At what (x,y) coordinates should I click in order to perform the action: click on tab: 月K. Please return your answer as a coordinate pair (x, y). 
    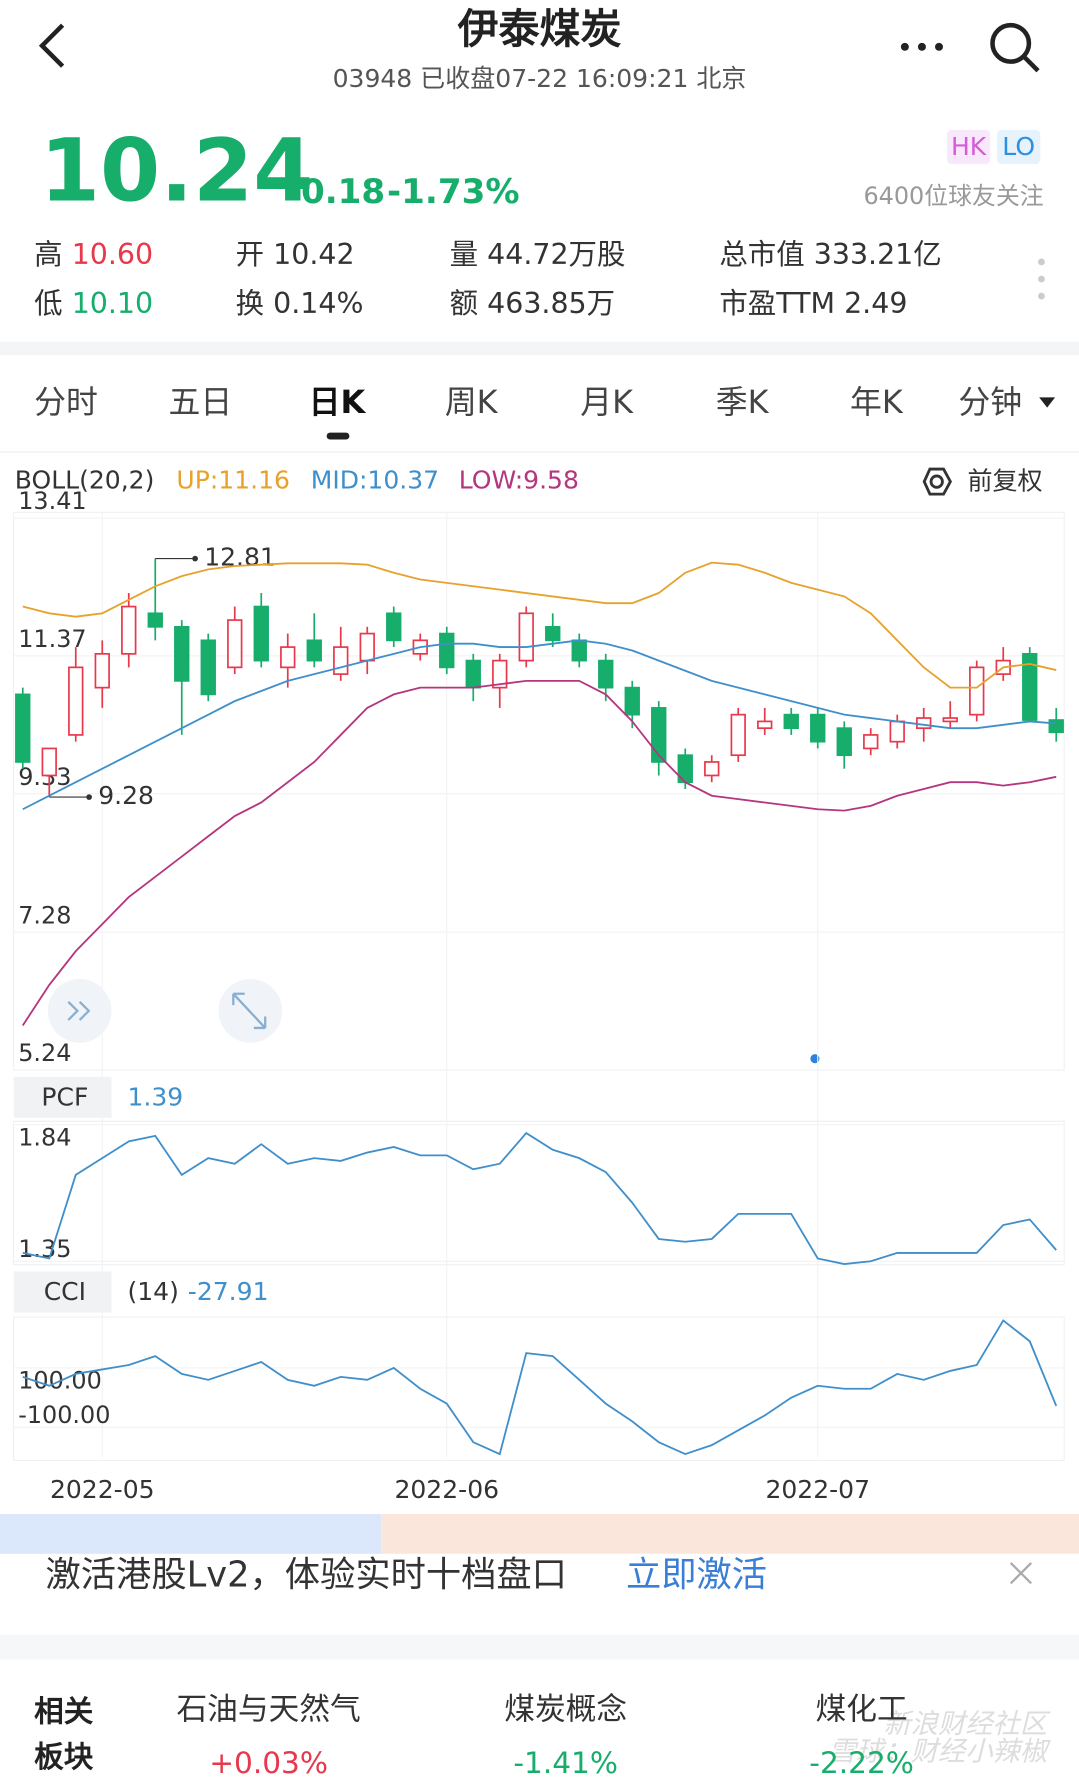
    Looking at the image, I should click on (607, 402).